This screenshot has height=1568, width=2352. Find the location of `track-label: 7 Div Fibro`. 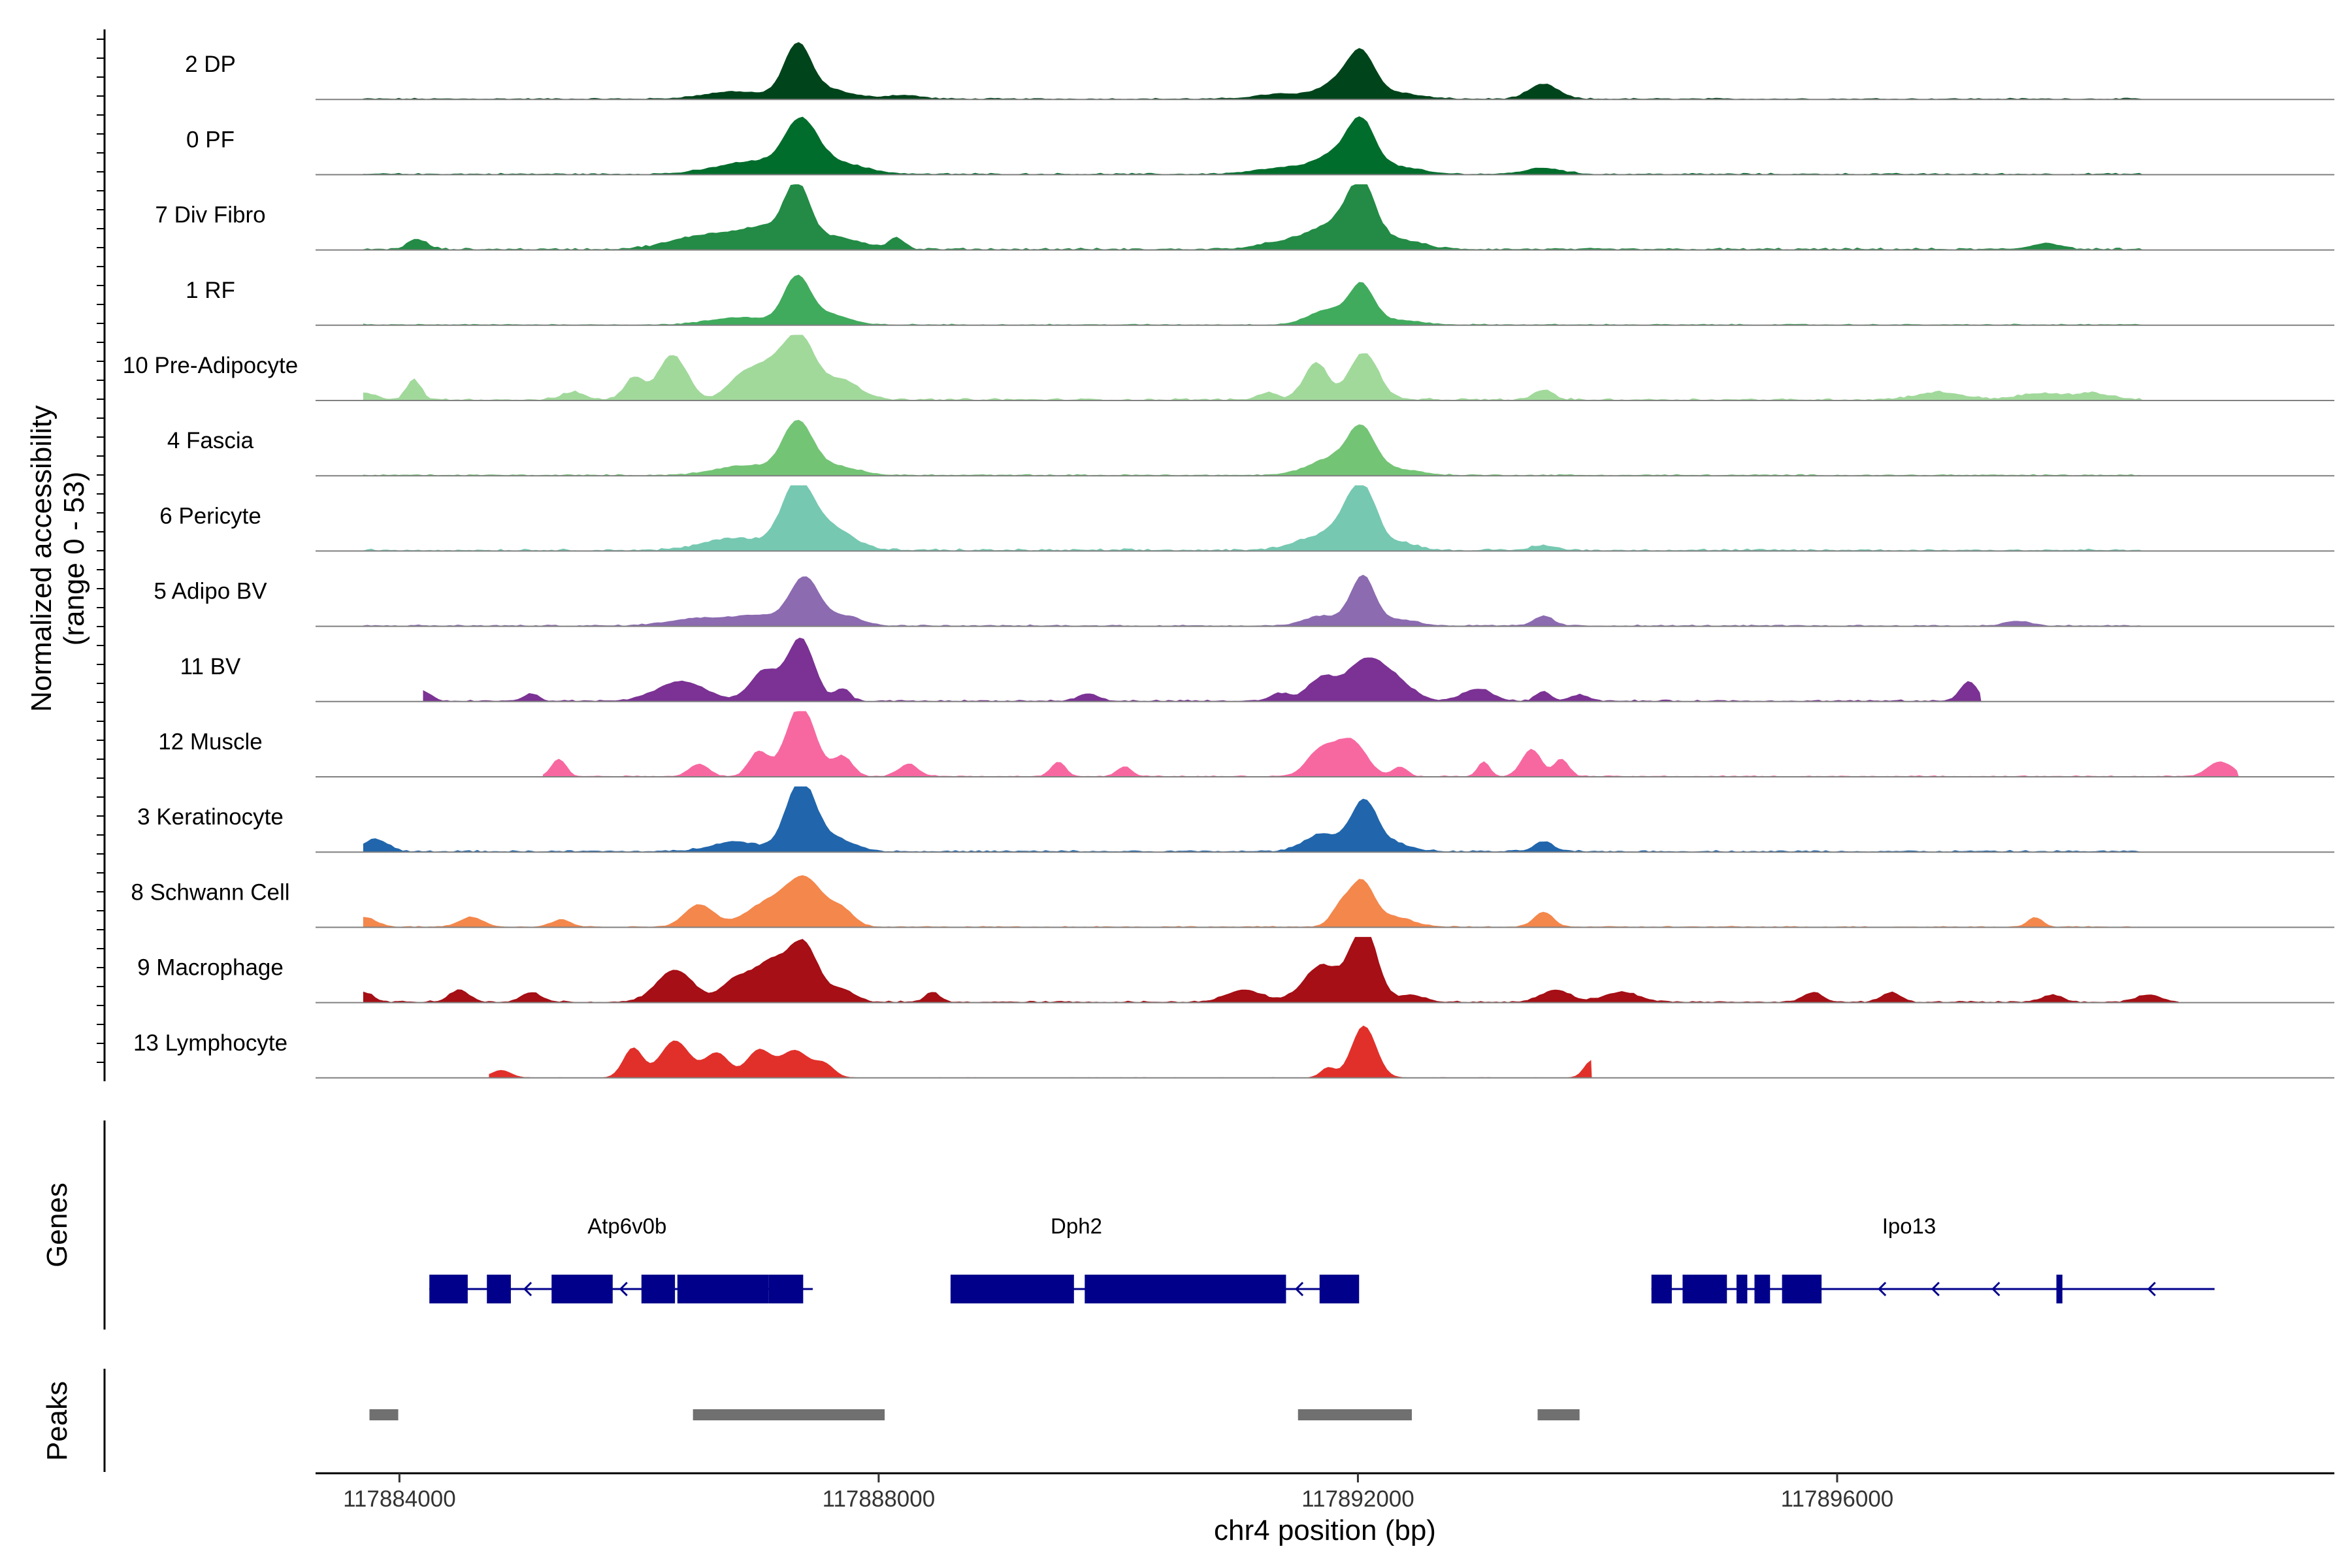

track-label: 7 Div Fibro is located at coordinates (210, 215).